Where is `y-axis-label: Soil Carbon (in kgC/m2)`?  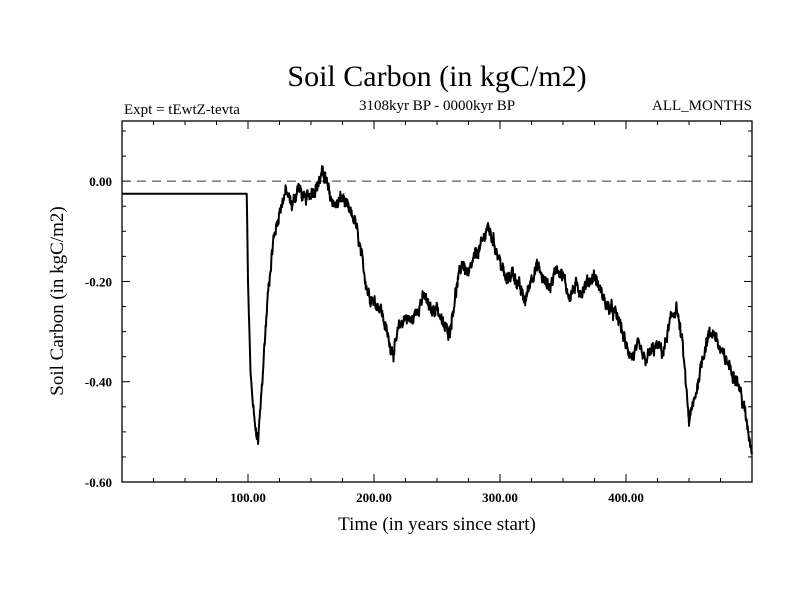
y-axis-label: Soil Carbon (in kgC/m2) is located at coordinates (57, 300).